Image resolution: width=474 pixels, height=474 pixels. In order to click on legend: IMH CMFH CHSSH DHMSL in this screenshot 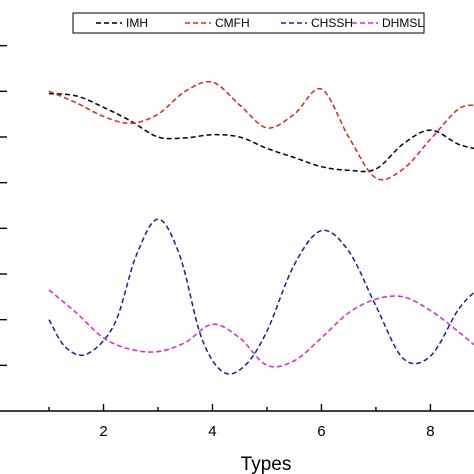, I will do `click(248, 23)`.